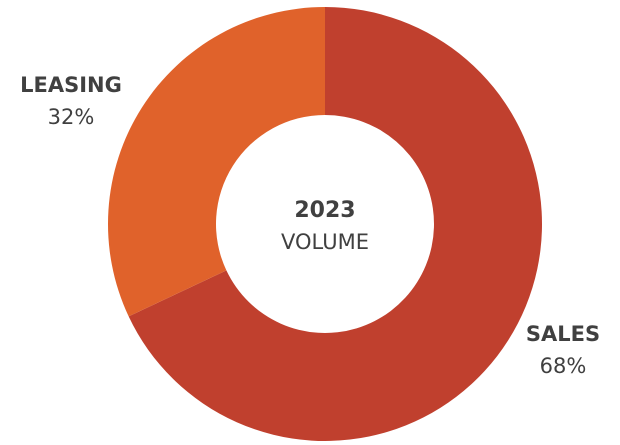 The image size is (620, 445). What do you see at coordinates (324, 210) in the screenshot?
I see `center-title: 2023` at bounding box center [324, 210].